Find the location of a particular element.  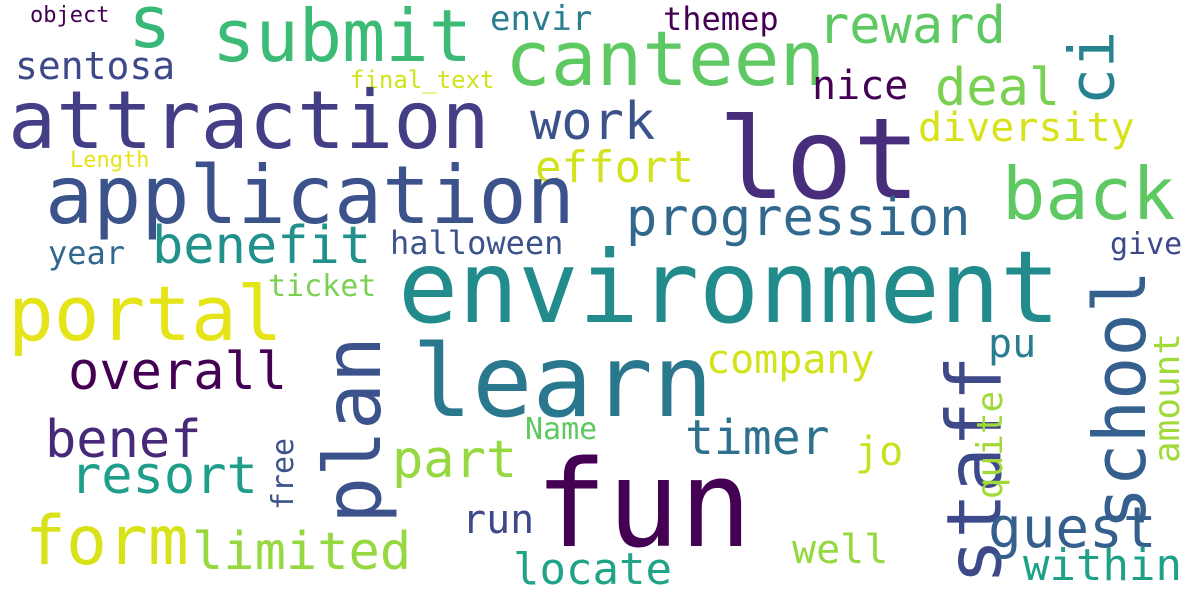

word-lot: lot is located at coordinates (819, 160).